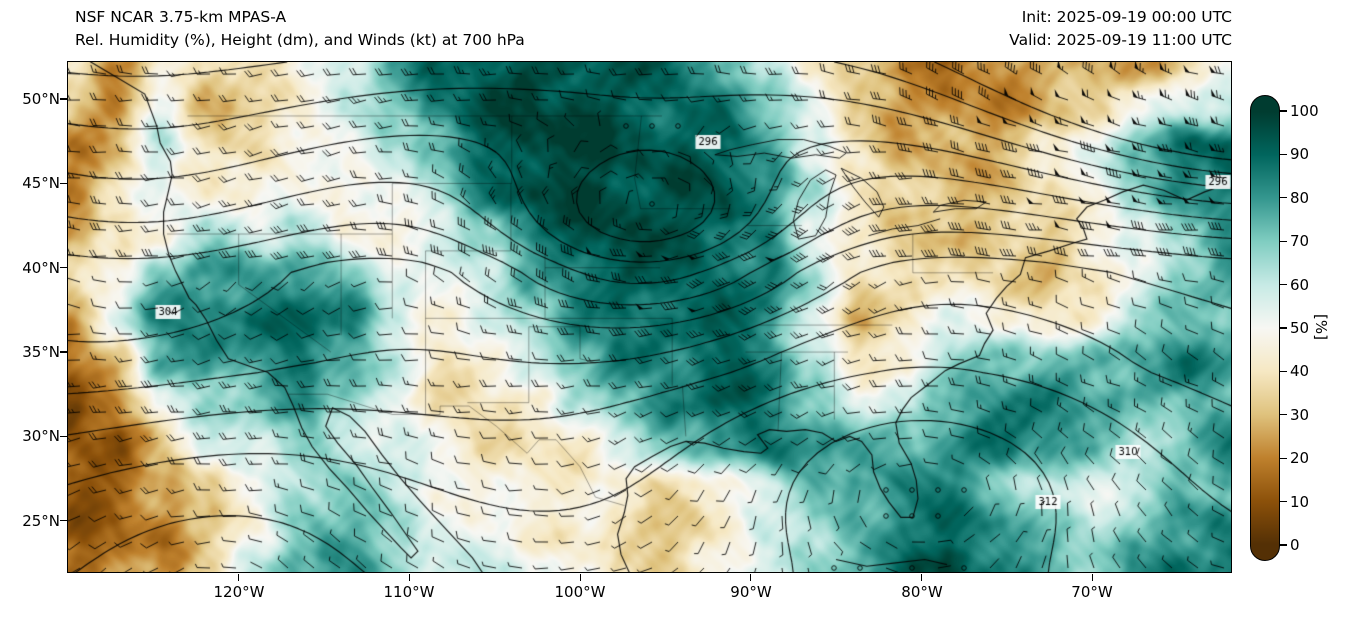  Describe the element at coordinates (1300, 241) in the screenshot. I see `colorbar-tick-label: 70` at that location.